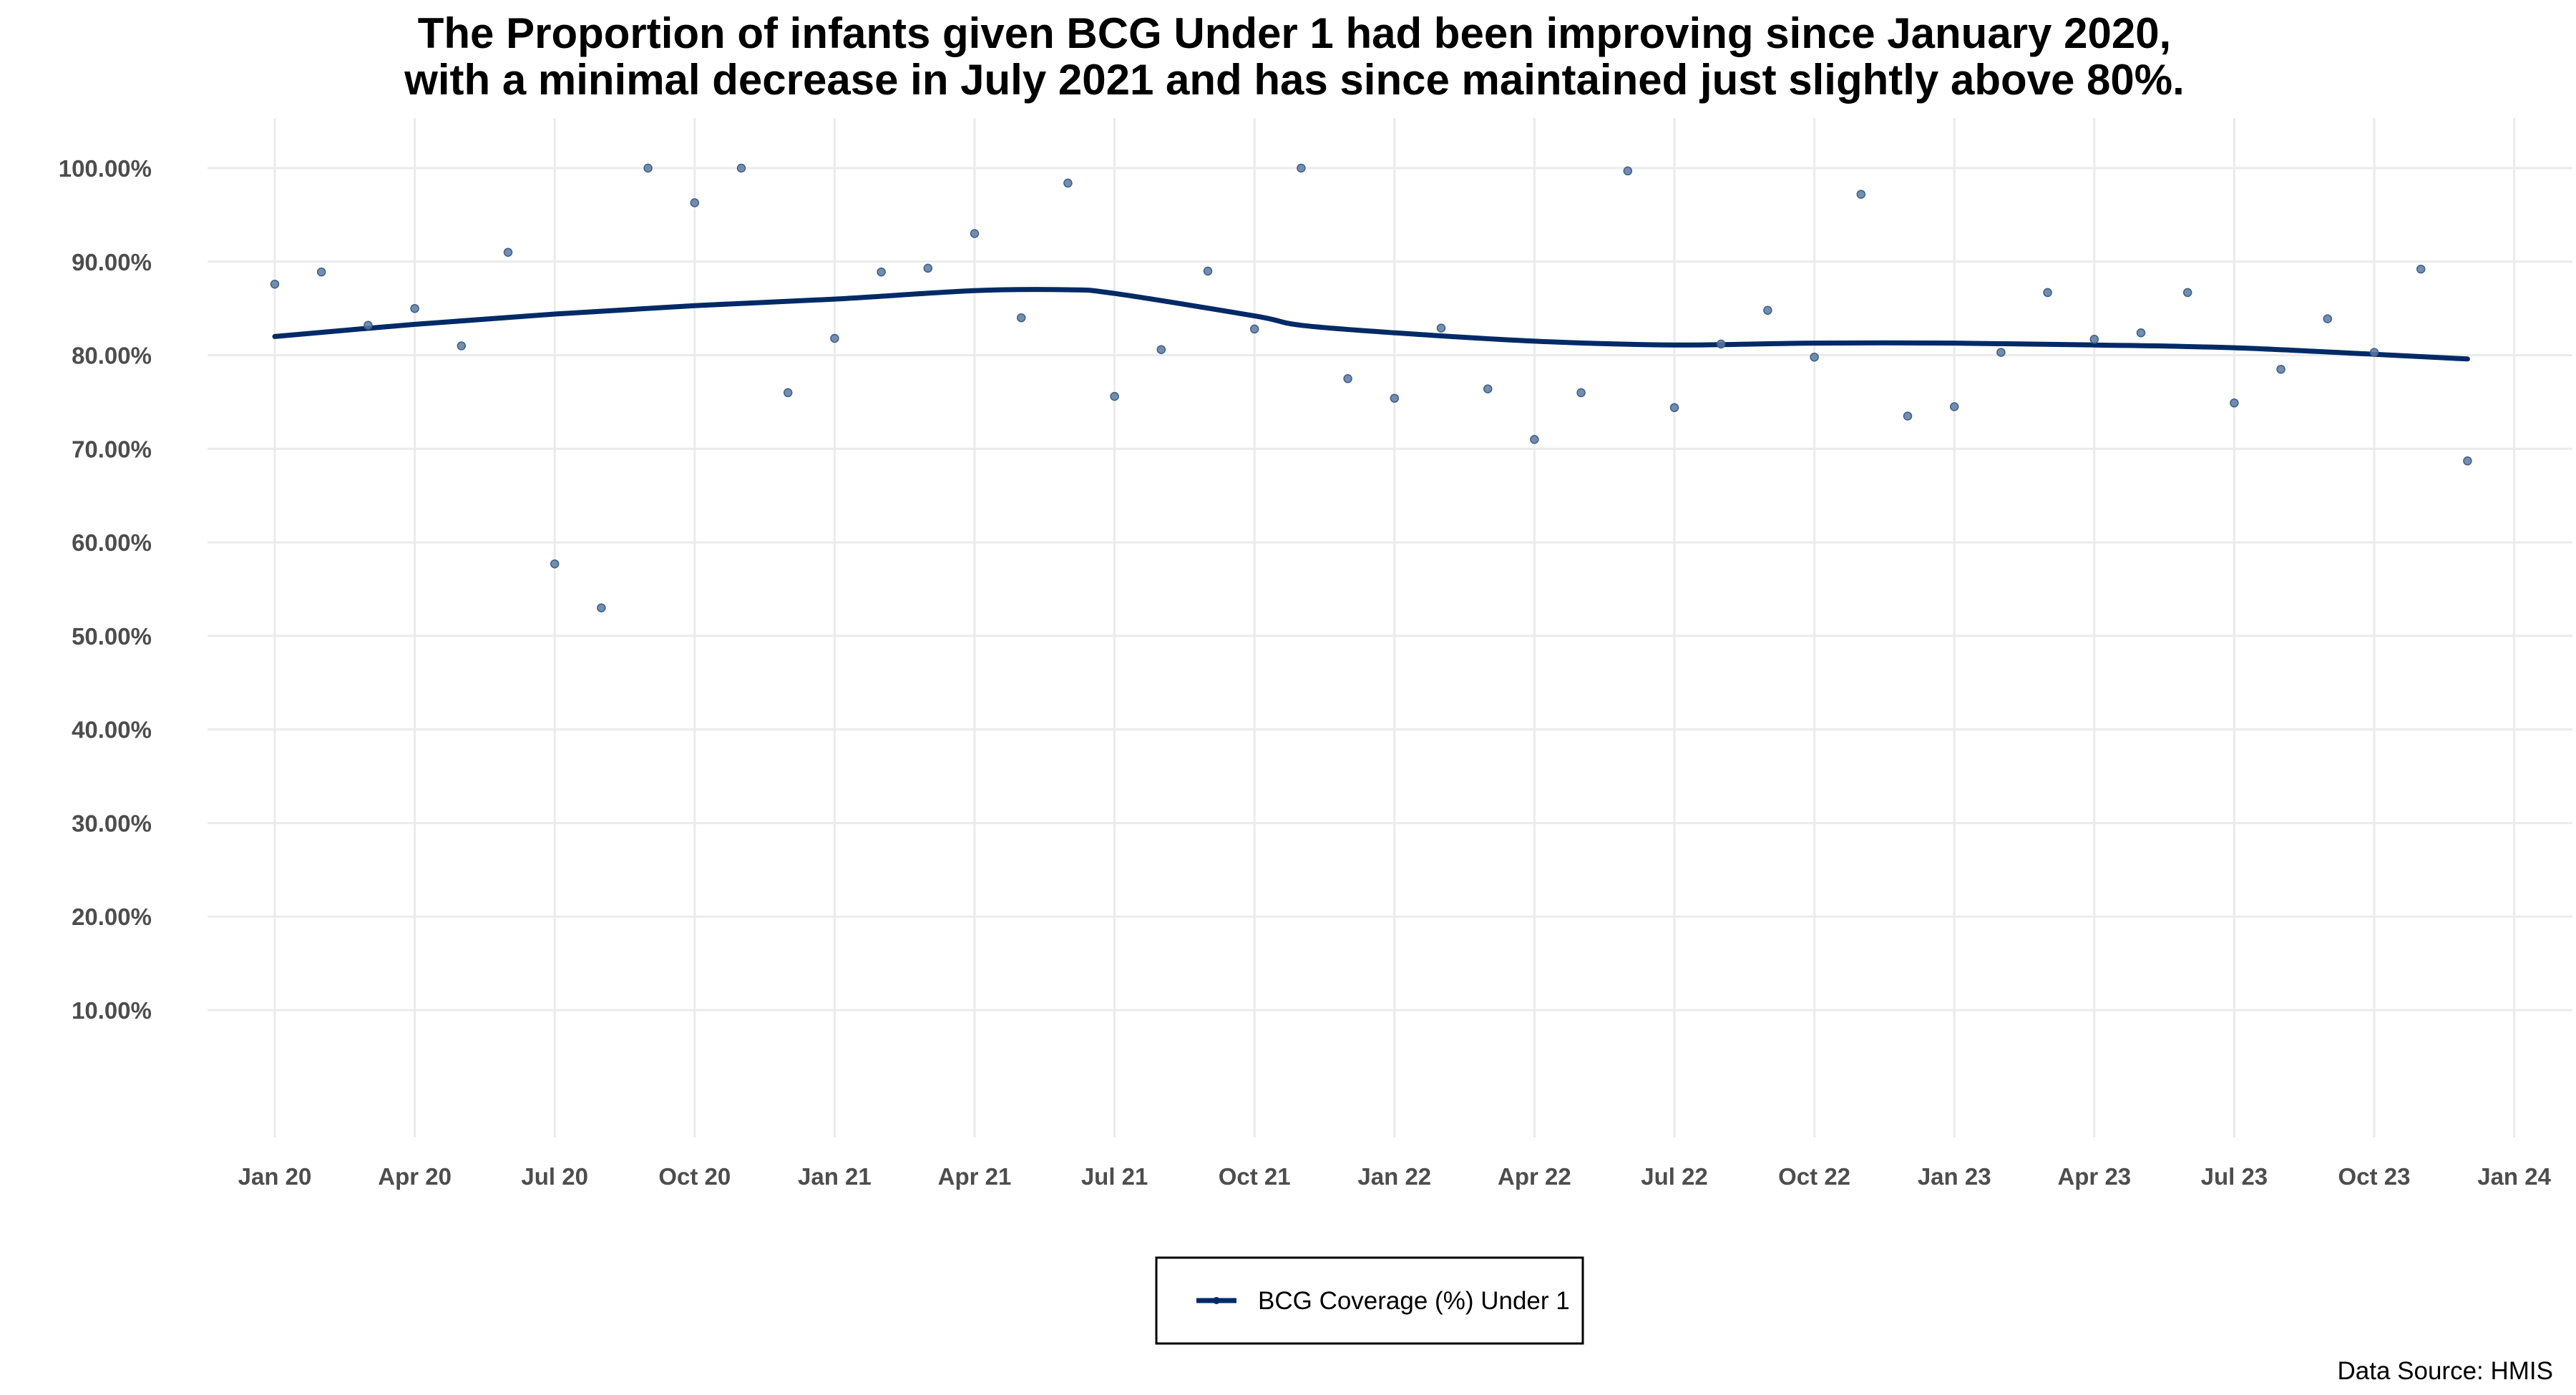 The image size is (2576, 1395). I want to click on x-tick-label: Apr 23, so click(2094, 1177).